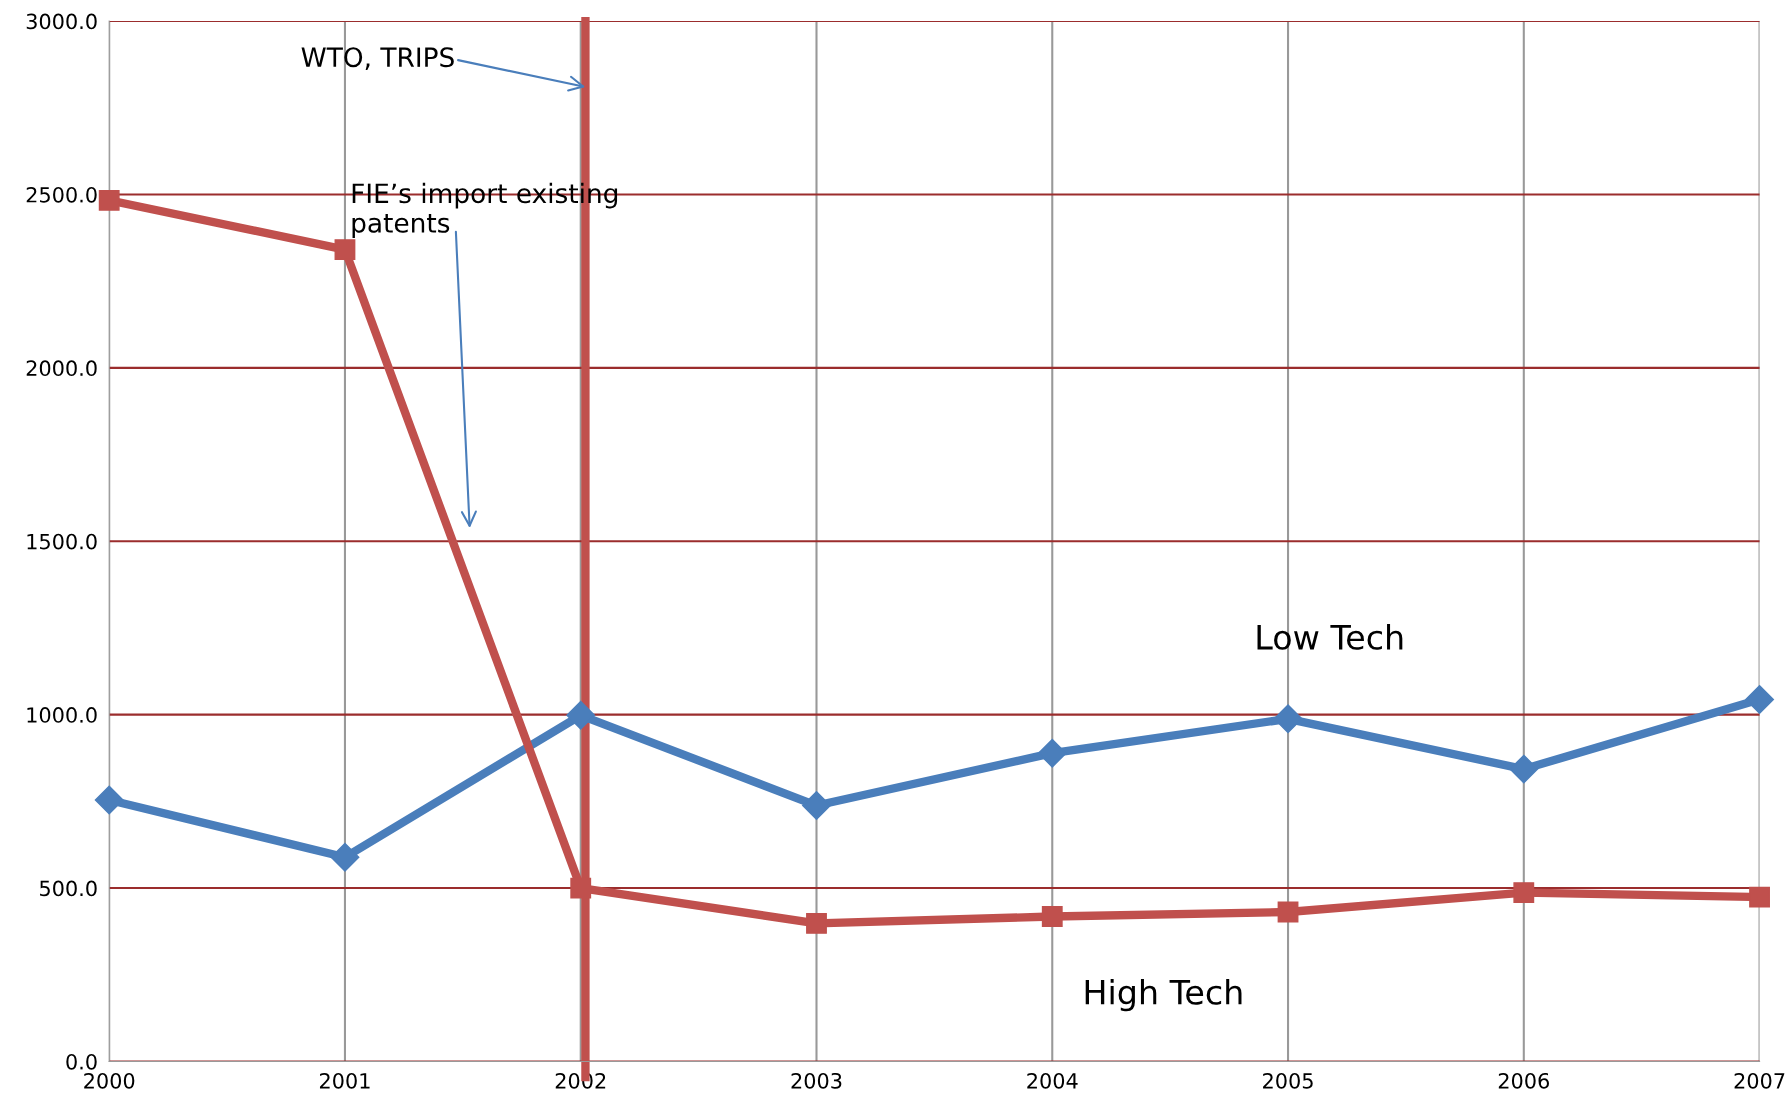 This screenshot has width=1790, height=1108. Describe the element at coordinates (1759, 1080) in the screenshot. I see `x-tick-label: 2007` at that location.